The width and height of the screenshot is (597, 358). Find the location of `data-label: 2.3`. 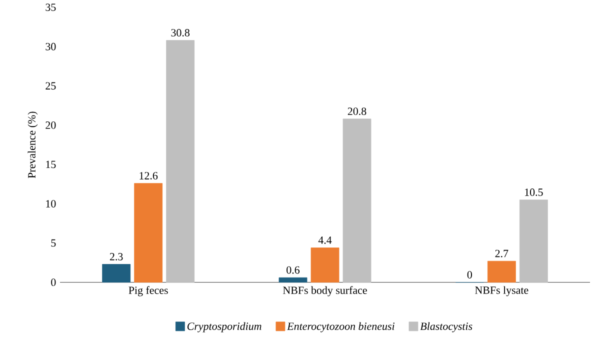

data-label: 2.3 is located at coordinates (116, 256).